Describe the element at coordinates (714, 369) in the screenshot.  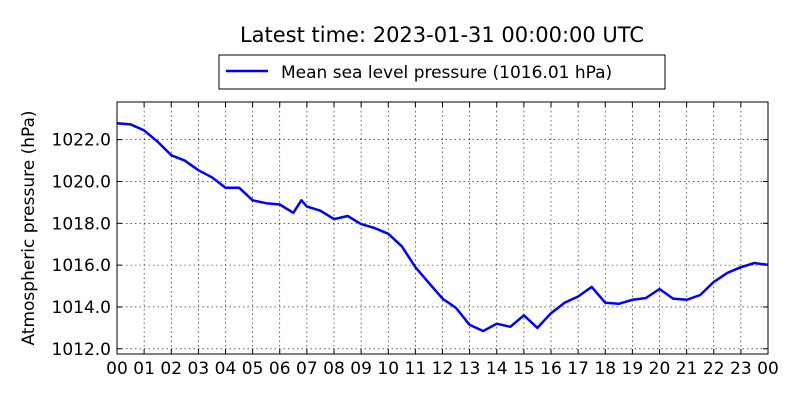
I see `x-tick-label: 22` at that location.